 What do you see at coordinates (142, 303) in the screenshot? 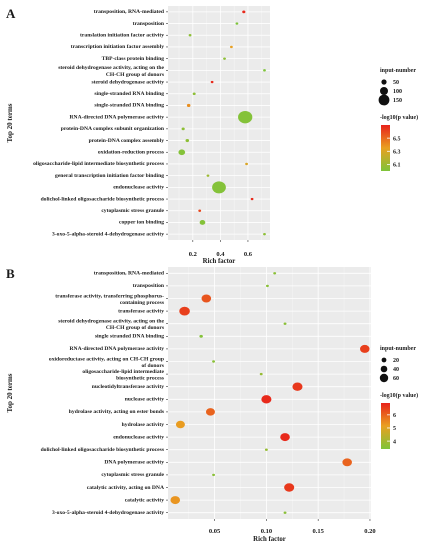
I see `y-tick-label-line: containing process` at bounding box center [142, 303].